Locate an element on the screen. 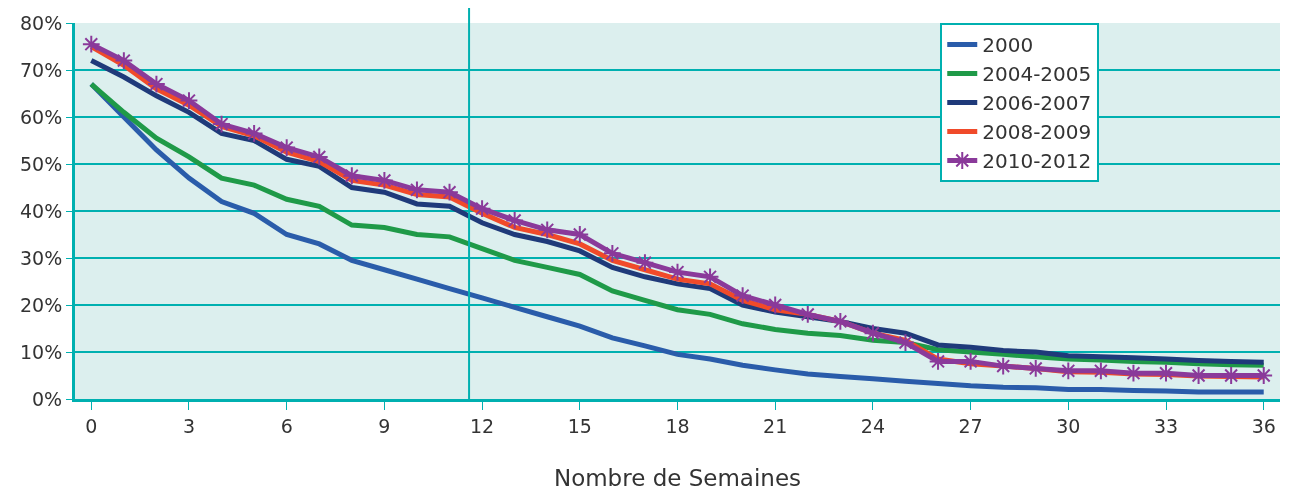 The image size is (1295, 500). legend-label: 2000 is located at coordinates (1008, 45).